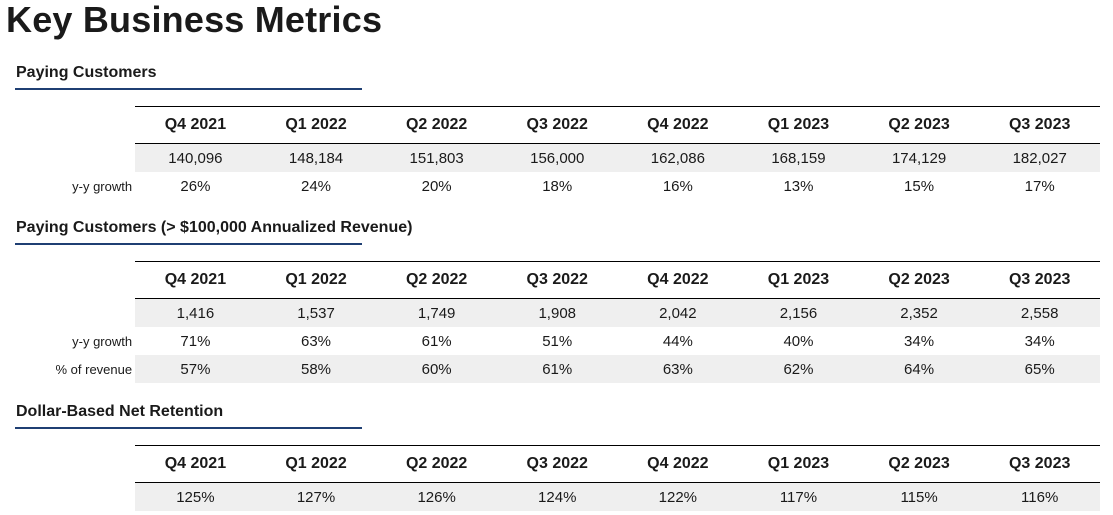 The width and height of the screenshot is (1113, 515). Describe the element at coordinates (919, 369) in the screenshot. I see `table-cell: 64%` at that location.